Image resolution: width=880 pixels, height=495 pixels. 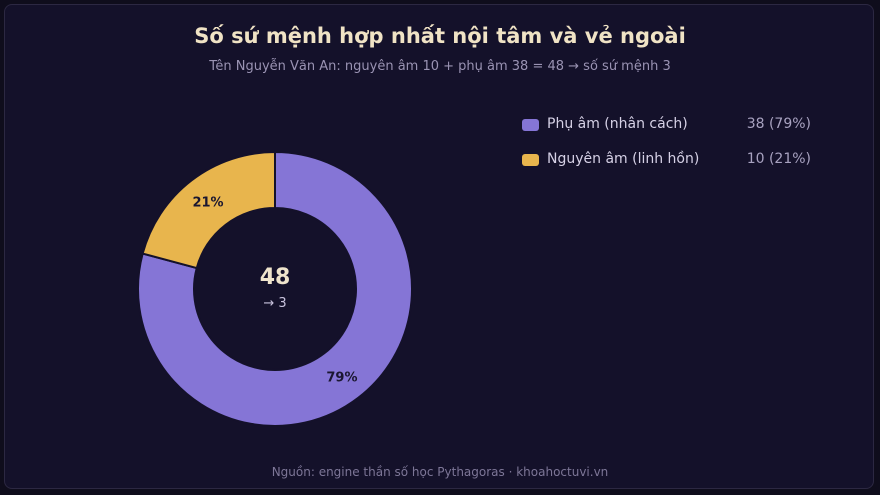 I want to click on legend-item-consonants: Phụ âm (nhân cách) 38 (79%), so click(x=672, y=133).